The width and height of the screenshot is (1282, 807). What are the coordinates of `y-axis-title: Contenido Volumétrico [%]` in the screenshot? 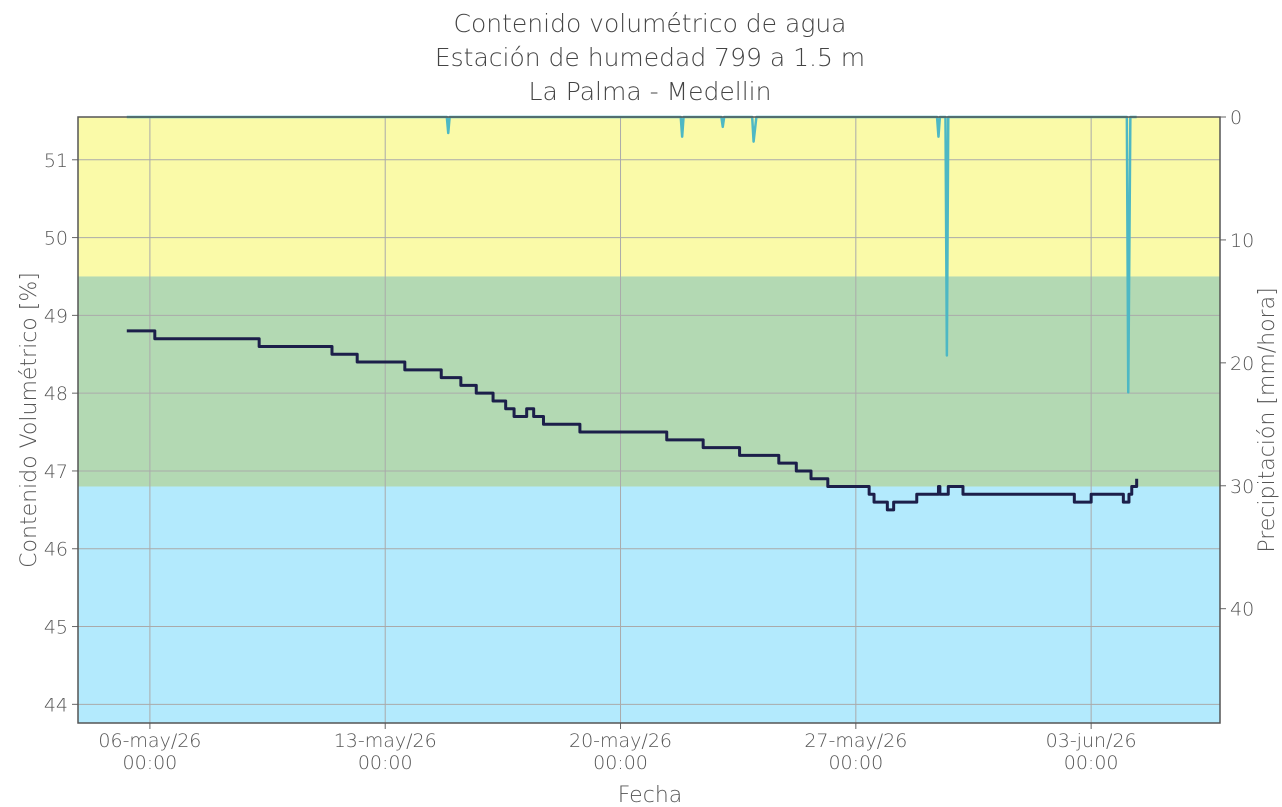 It's located at (29, 420).